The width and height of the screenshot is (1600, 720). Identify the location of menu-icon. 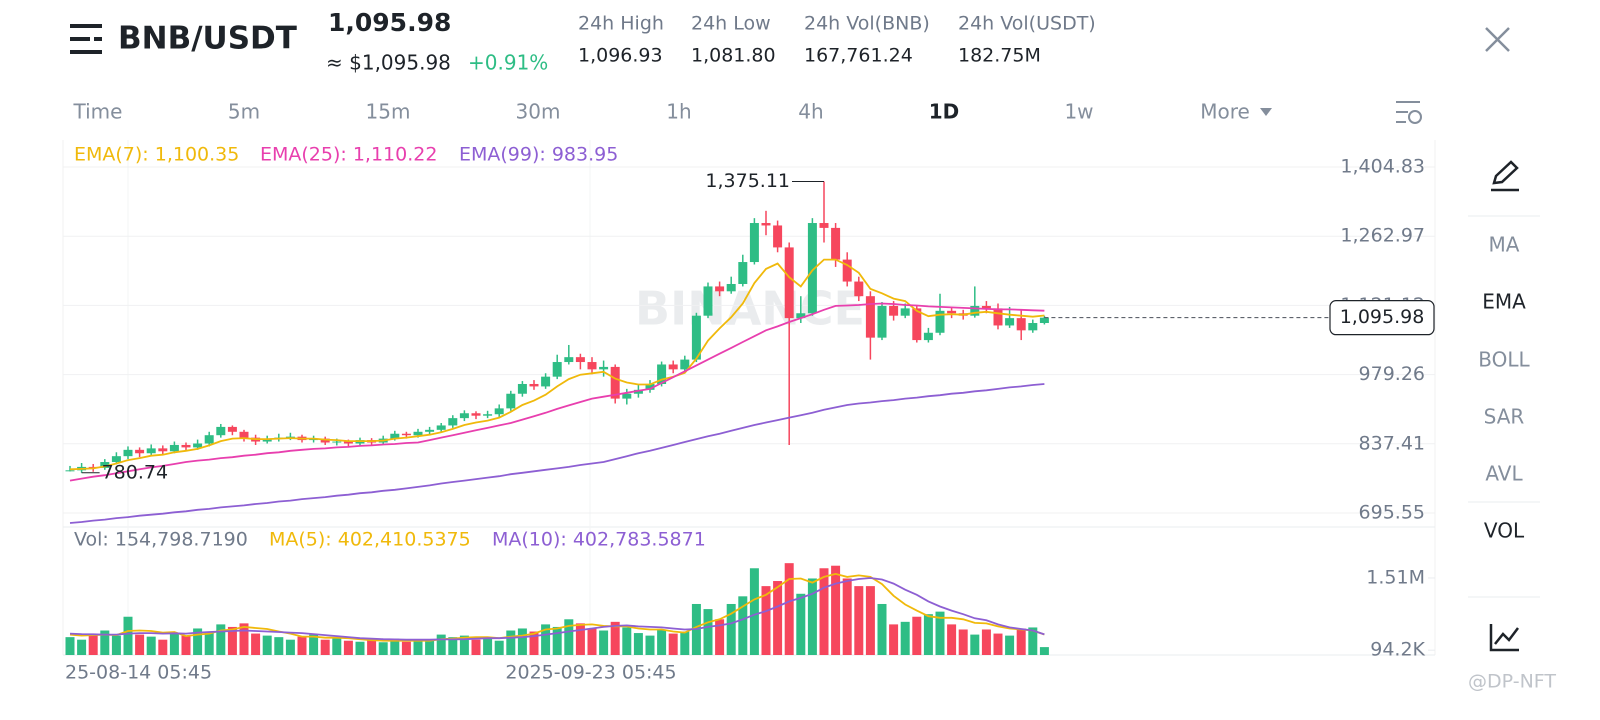
(86, 39).